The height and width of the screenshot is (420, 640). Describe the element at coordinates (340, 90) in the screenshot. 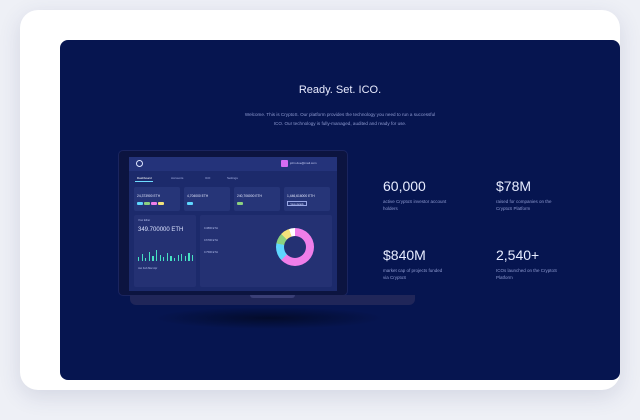

I see `hero-title: Ready. Set. ICO.` at that location.